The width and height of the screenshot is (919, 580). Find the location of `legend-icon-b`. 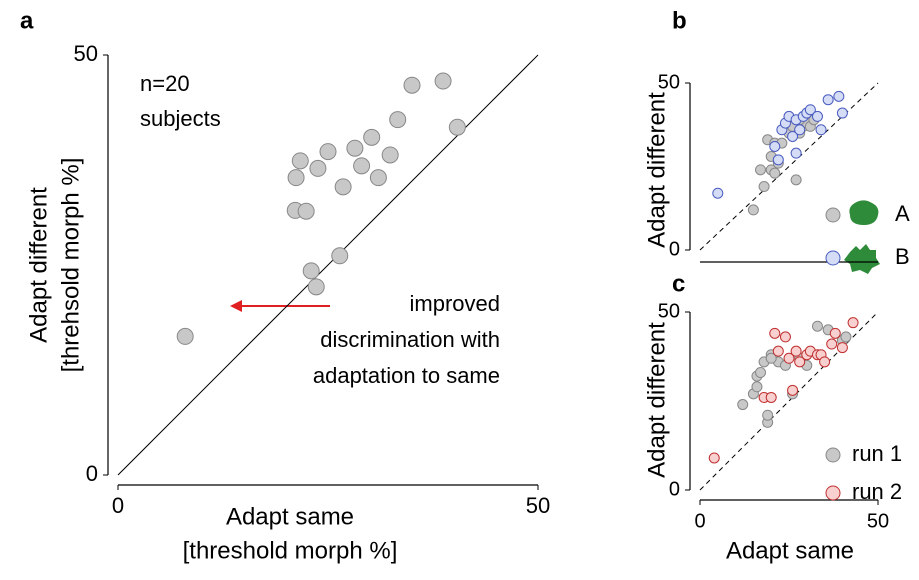

legend-icon-b is located at coordinates (862, 259).